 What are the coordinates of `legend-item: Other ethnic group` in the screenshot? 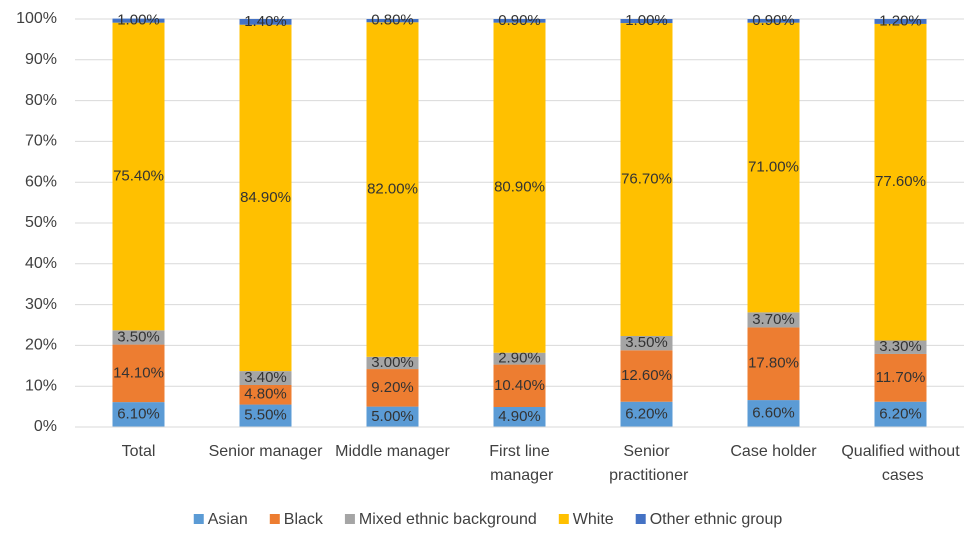 It's located at (709, 519).